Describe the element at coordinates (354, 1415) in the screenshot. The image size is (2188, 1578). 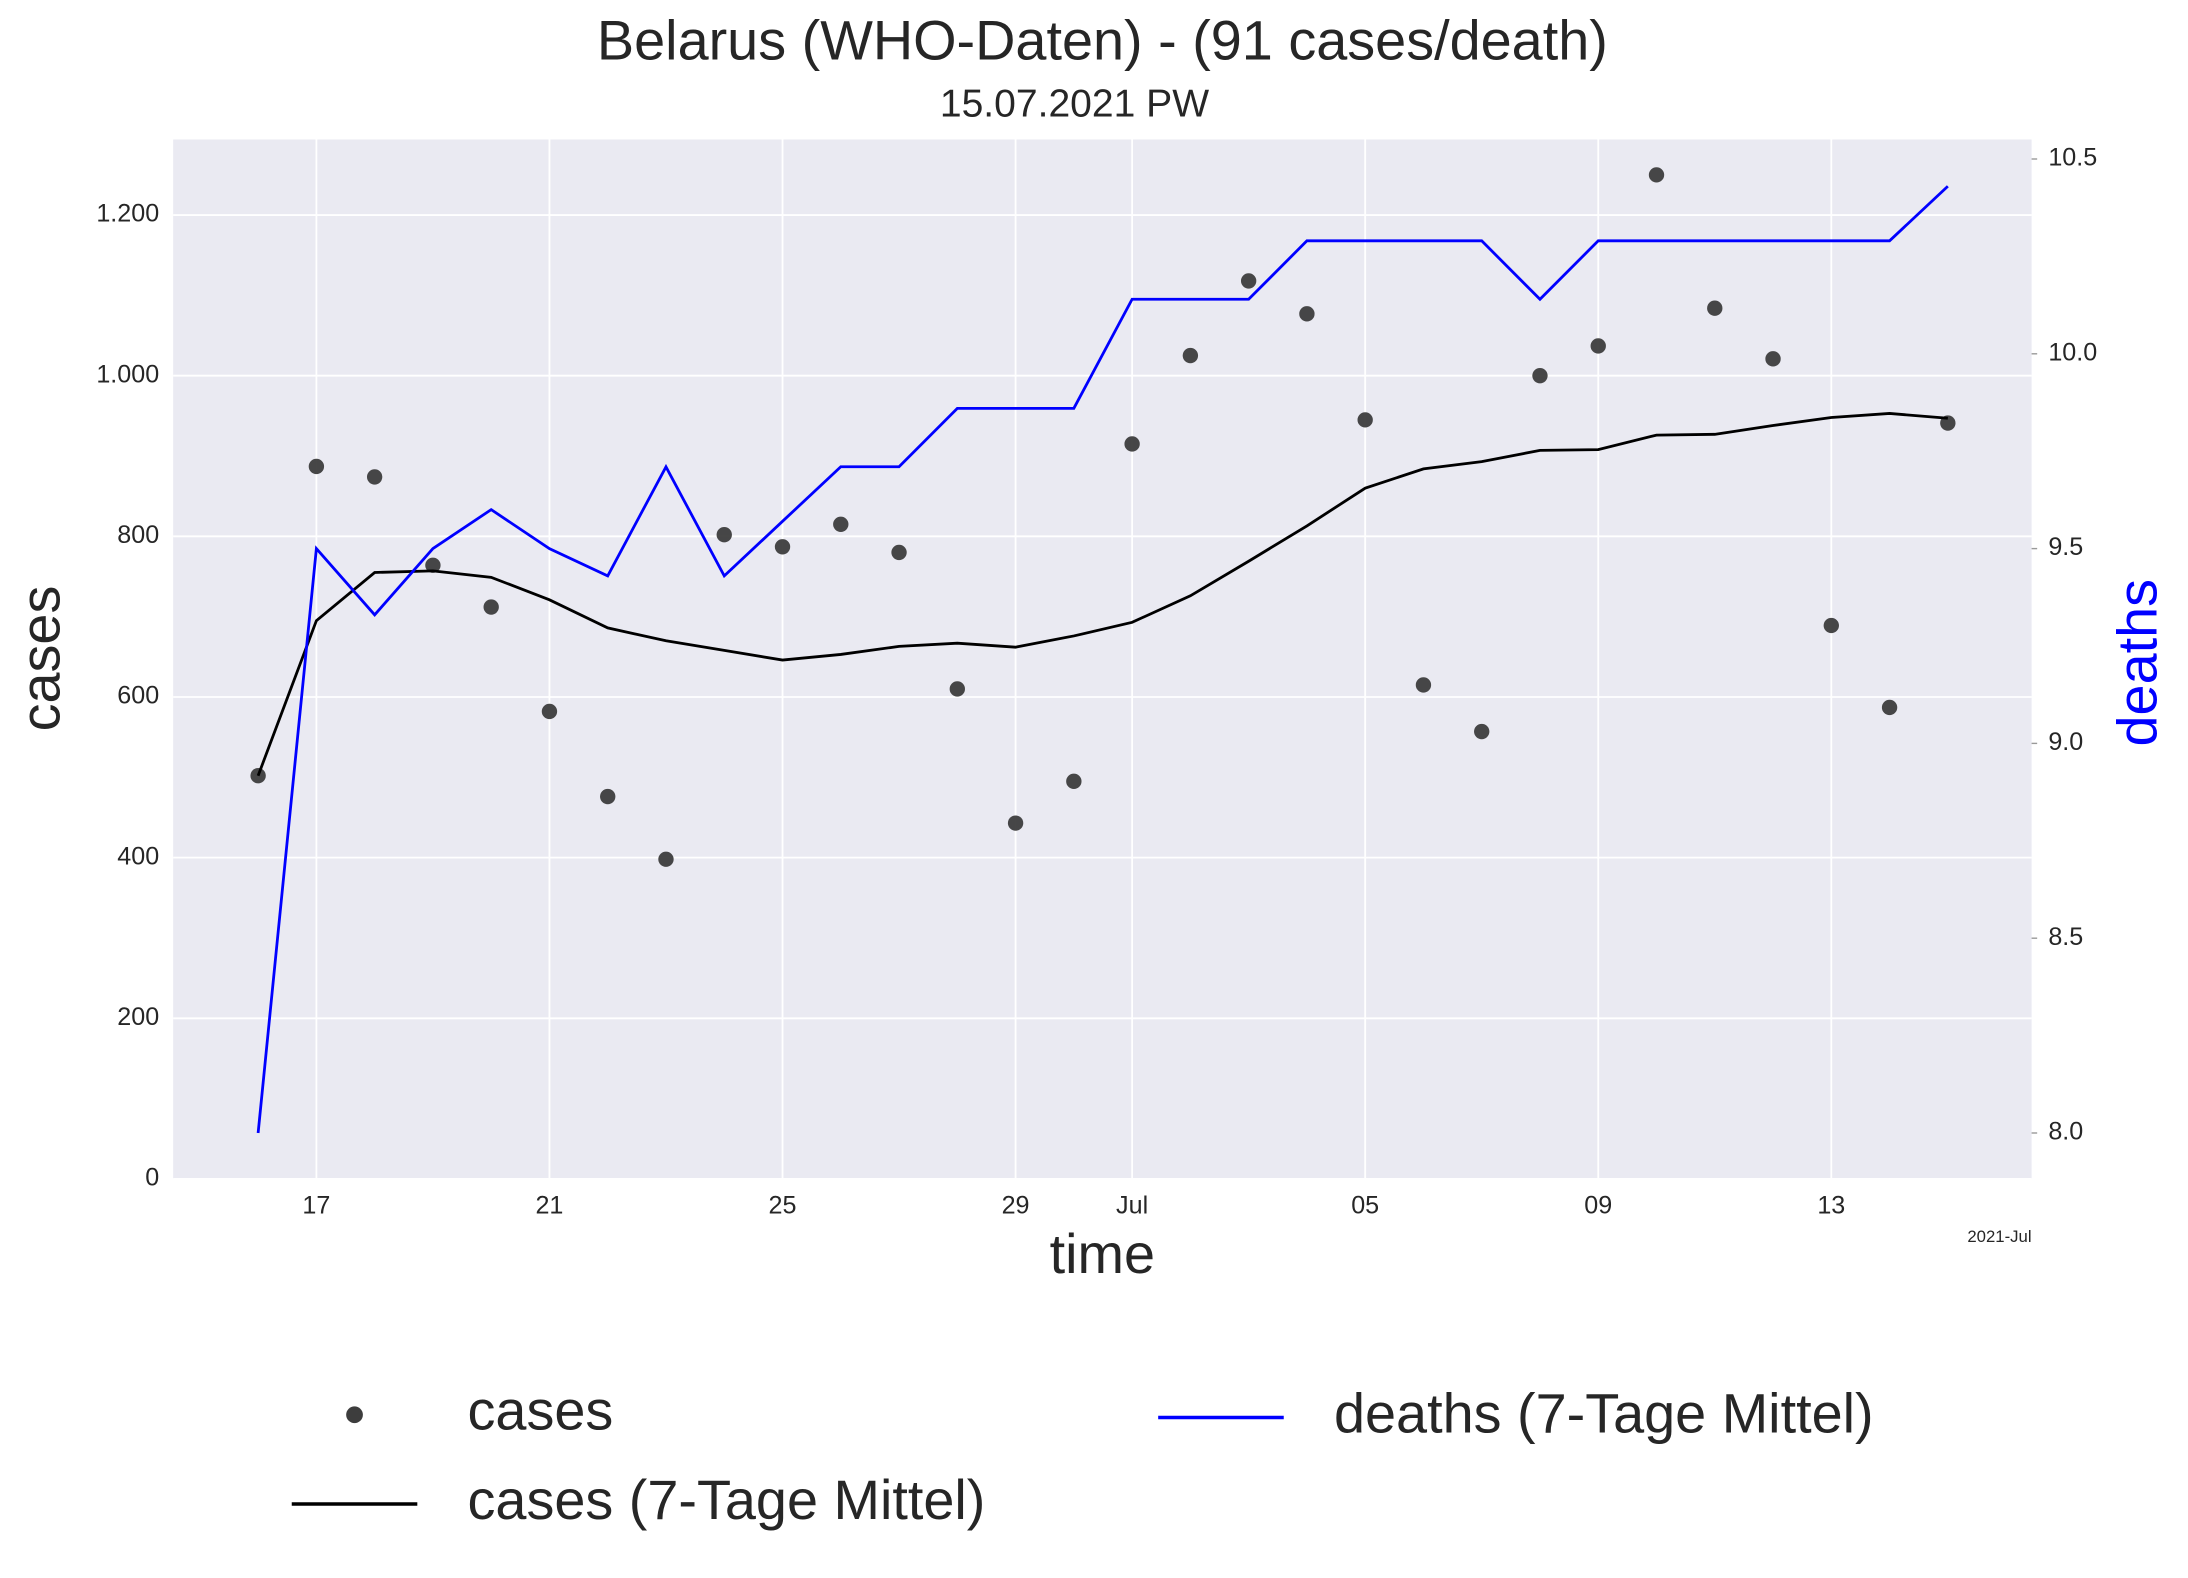
I see `legend-marker` at that location.